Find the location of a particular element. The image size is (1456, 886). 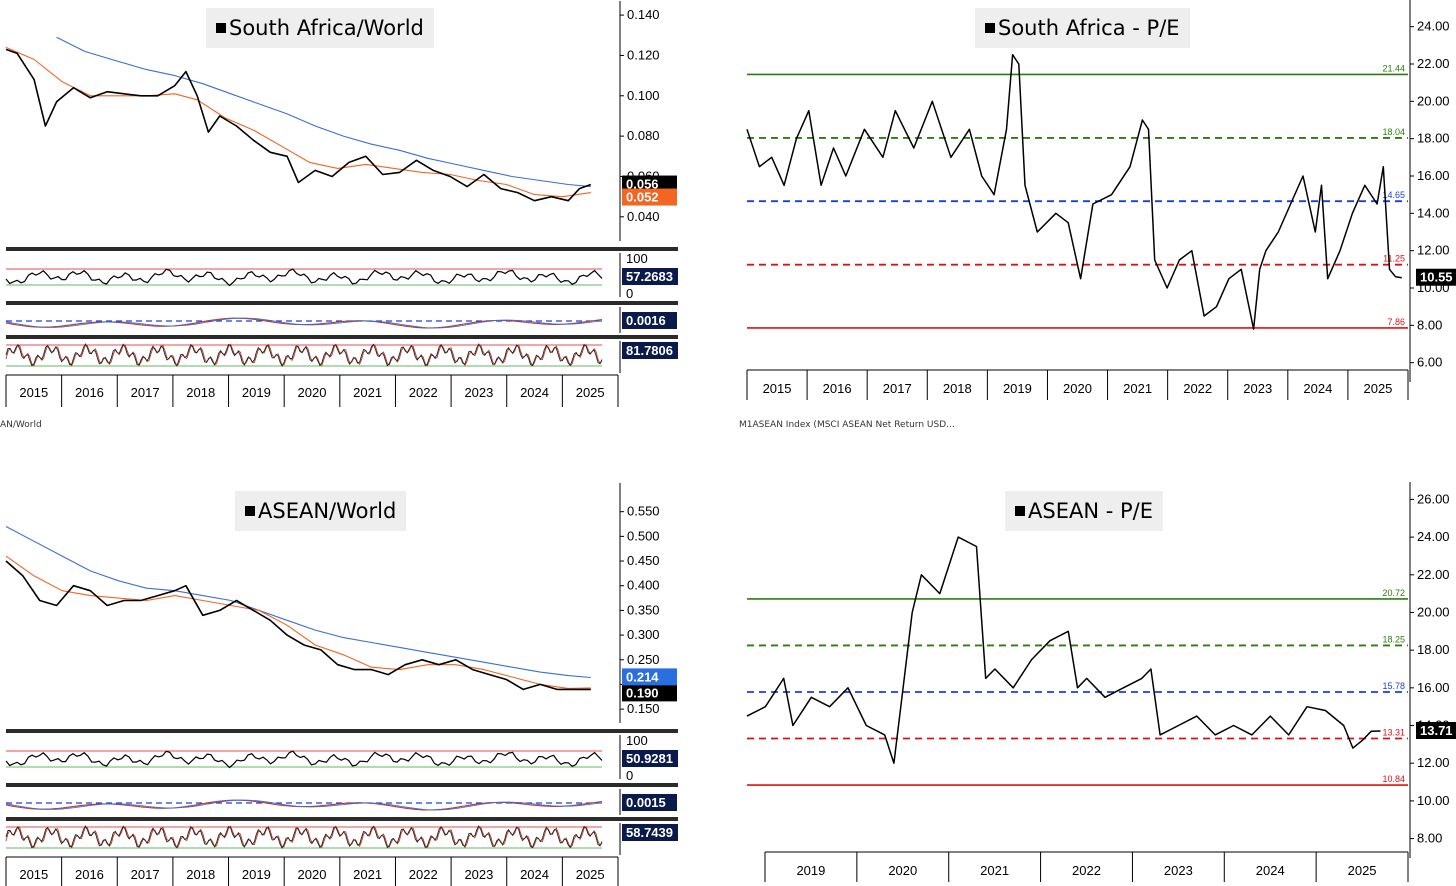

asean_pe-x-tick-label: 2023 is located at coordinates (1178, 870).